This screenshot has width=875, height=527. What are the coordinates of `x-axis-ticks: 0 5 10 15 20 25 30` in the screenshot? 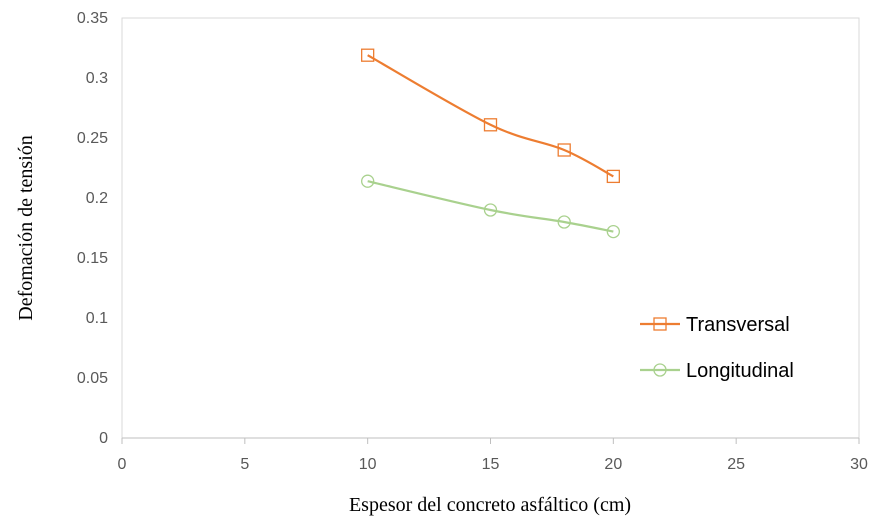 It's located at (493, 455).